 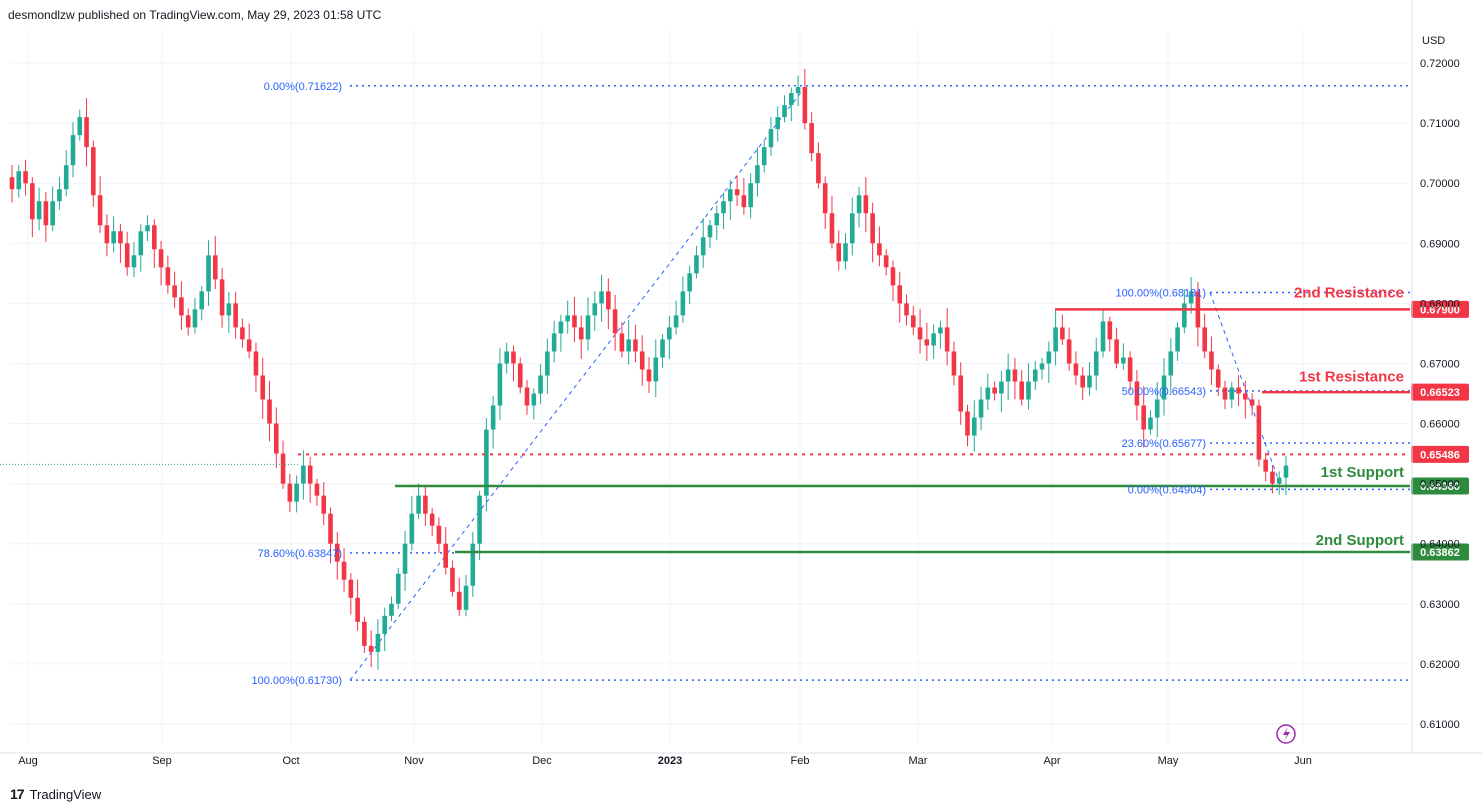 What do you see at coordinates (932, 479) in the screenshot?
I see `level-1st-support: 1st Support 0.64960` at bounding box center [932, 479].